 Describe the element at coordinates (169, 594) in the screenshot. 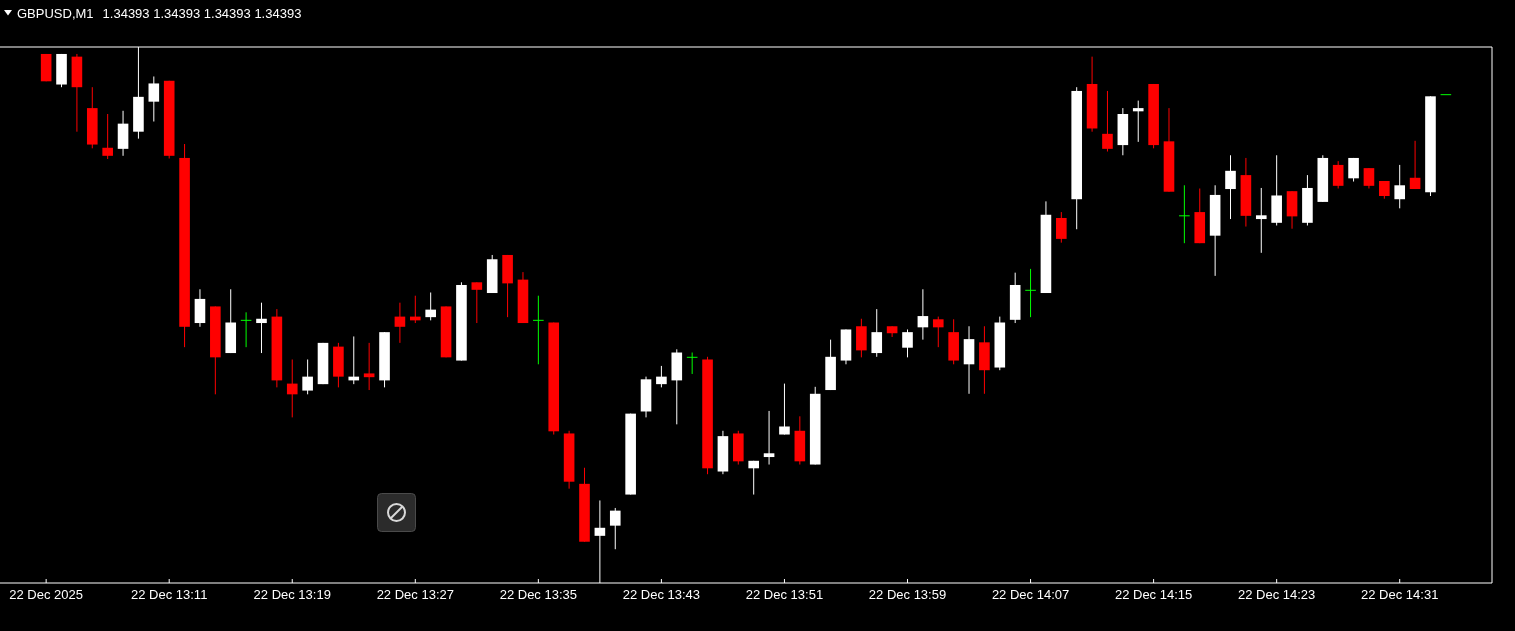

I see `x-tick-label: 22 Dec 13:11` at that location.